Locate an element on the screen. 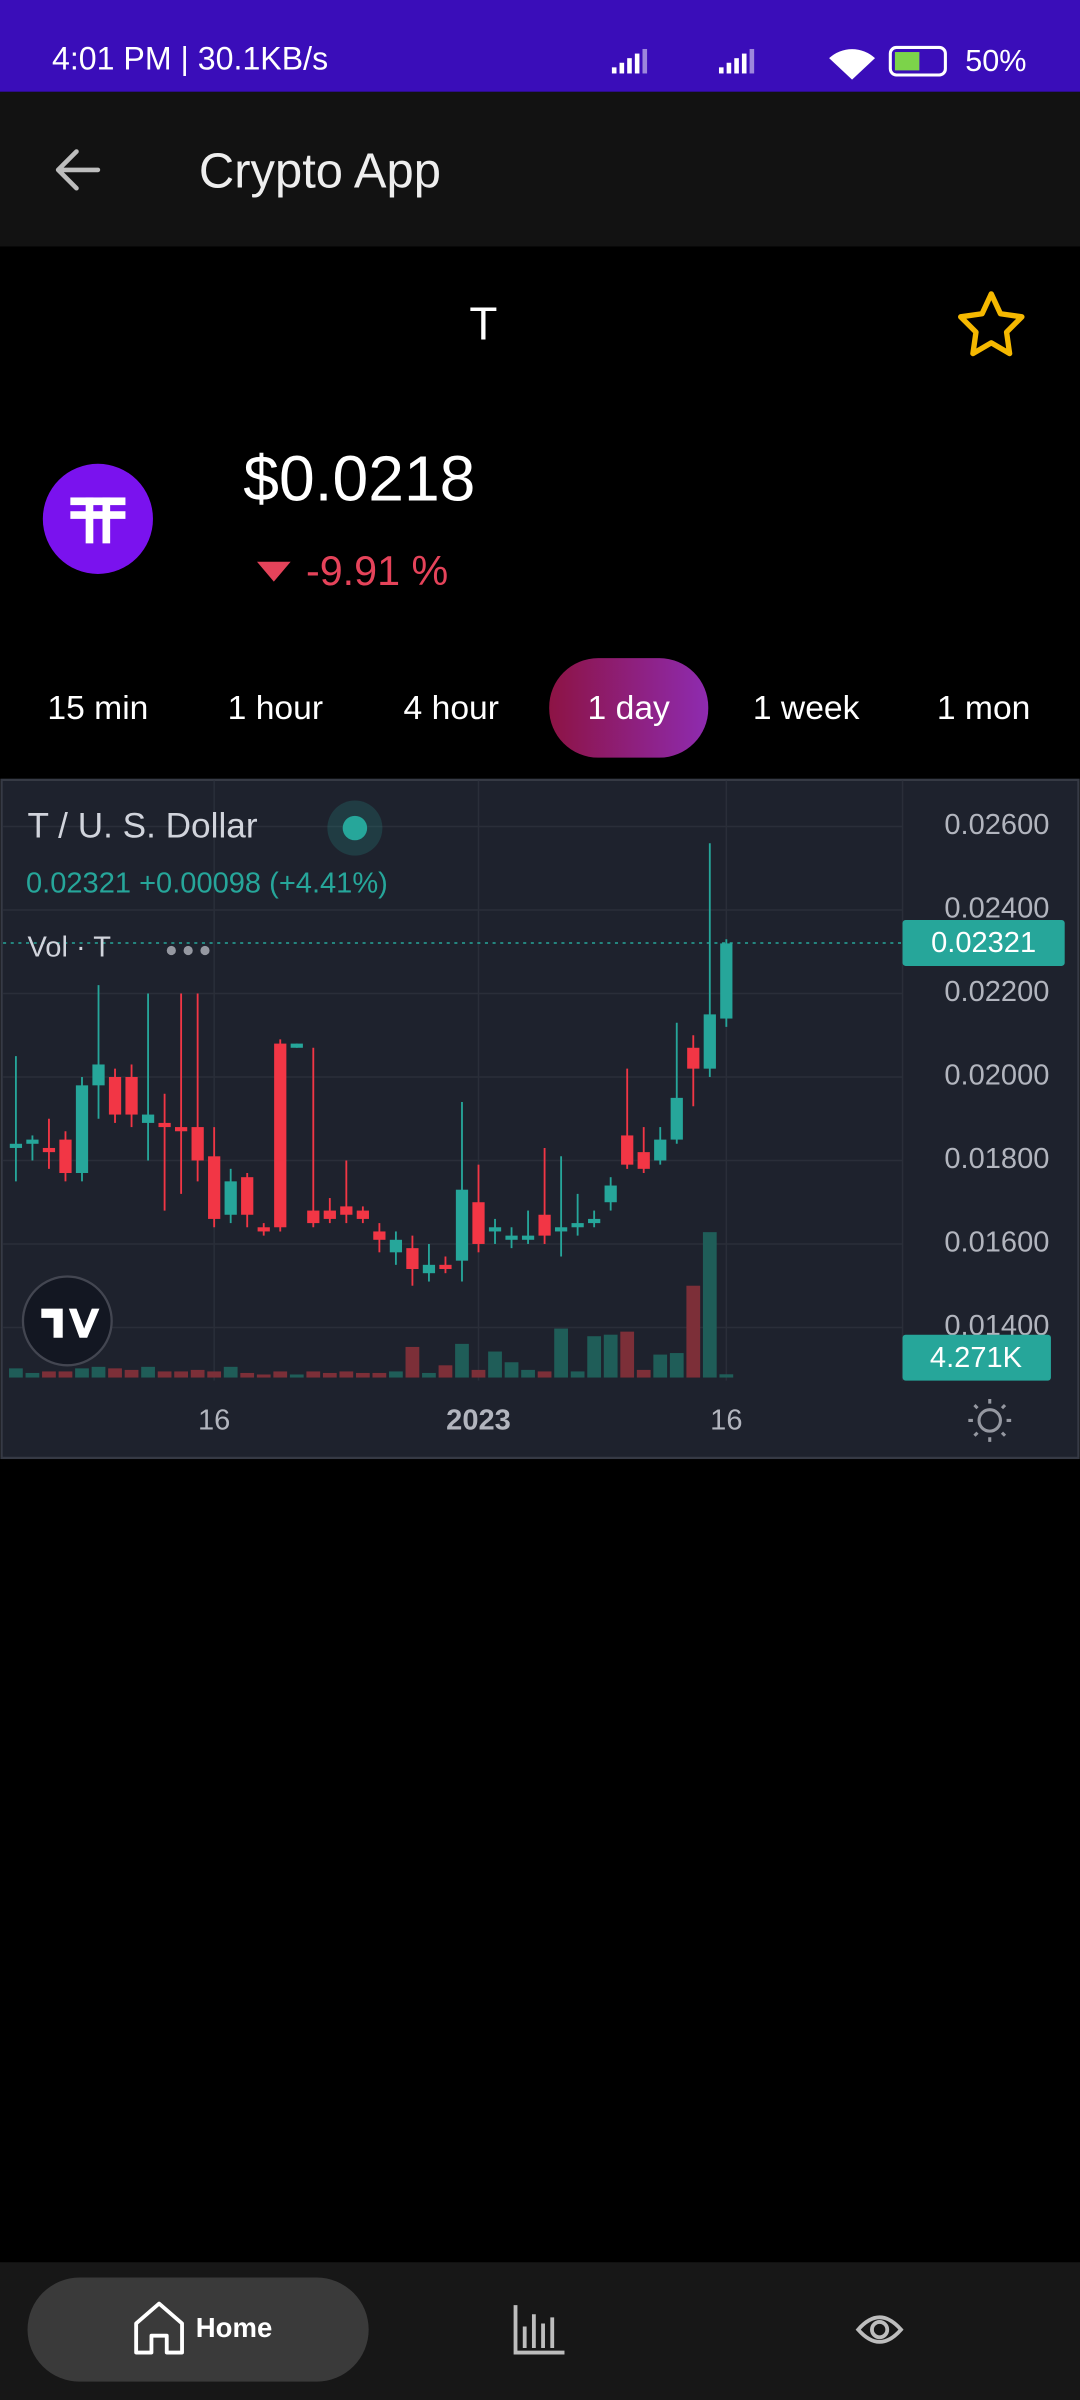  live-indicator is located at coordinates (355, 828).